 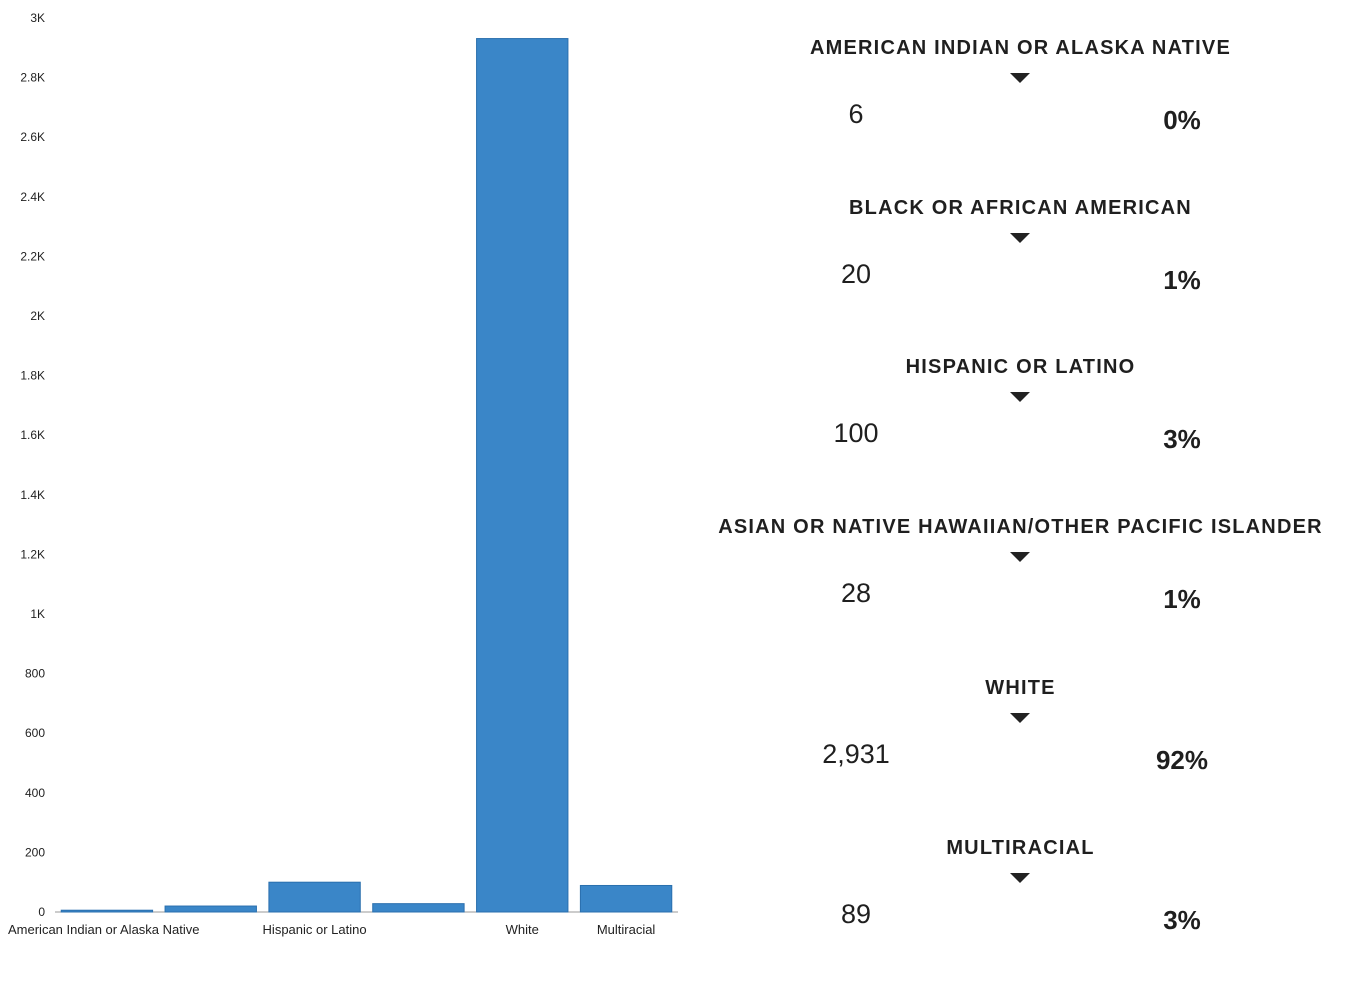 What do you see at coordinates (1020, 917) in the screenshot?
I see `stat-multiracial: MULTIRACIAL 89 3%` at bounding box center [1020, 917].